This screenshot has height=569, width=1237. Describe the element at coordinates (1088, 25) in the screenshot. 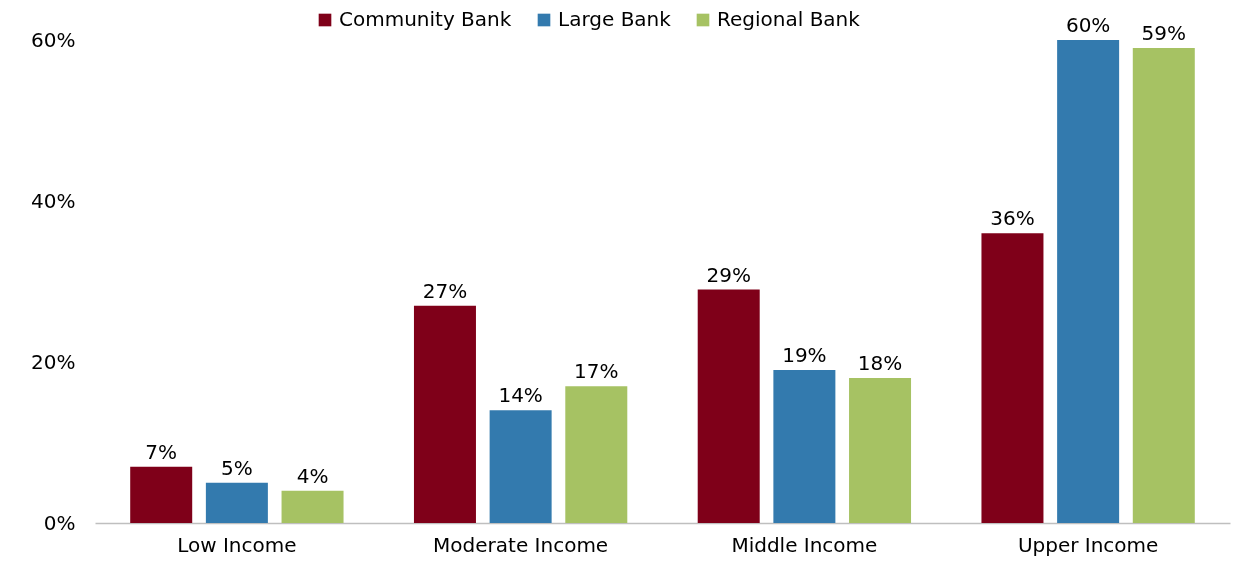

I see `data-label: 60%` at that location.